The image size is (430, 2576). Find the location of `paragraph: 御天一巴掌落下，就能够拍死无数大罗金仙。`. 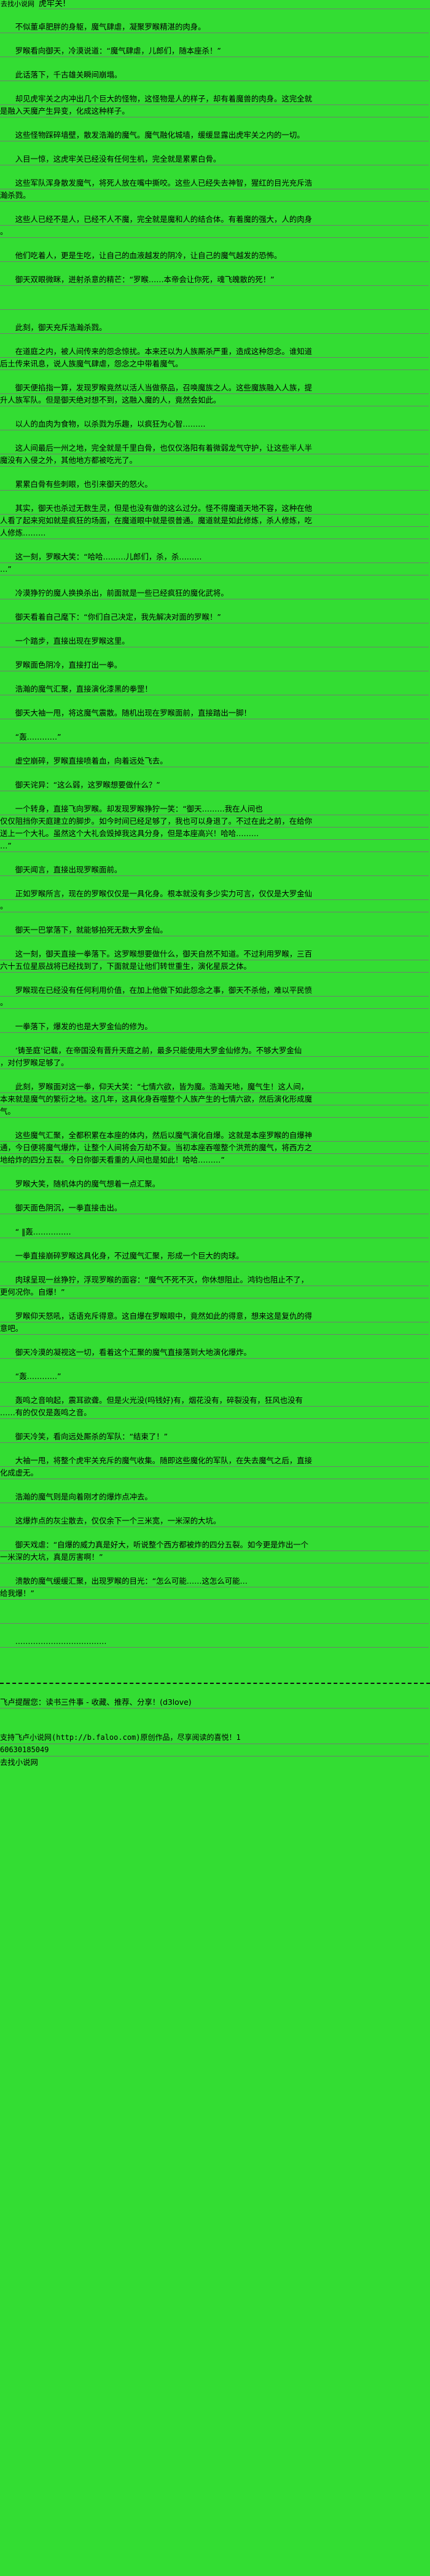

paragraph: 御天一巴掌落下，就能够拍死无数大罗金仙。 is located at coordinates (215, 930).